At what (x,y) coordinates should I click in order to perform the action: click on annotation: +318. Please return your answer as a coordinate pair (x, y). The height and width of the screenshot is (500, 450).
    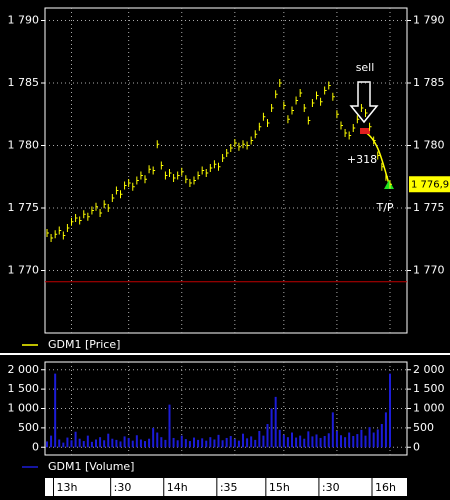
    Looking at the image, I should click on (362, 159).